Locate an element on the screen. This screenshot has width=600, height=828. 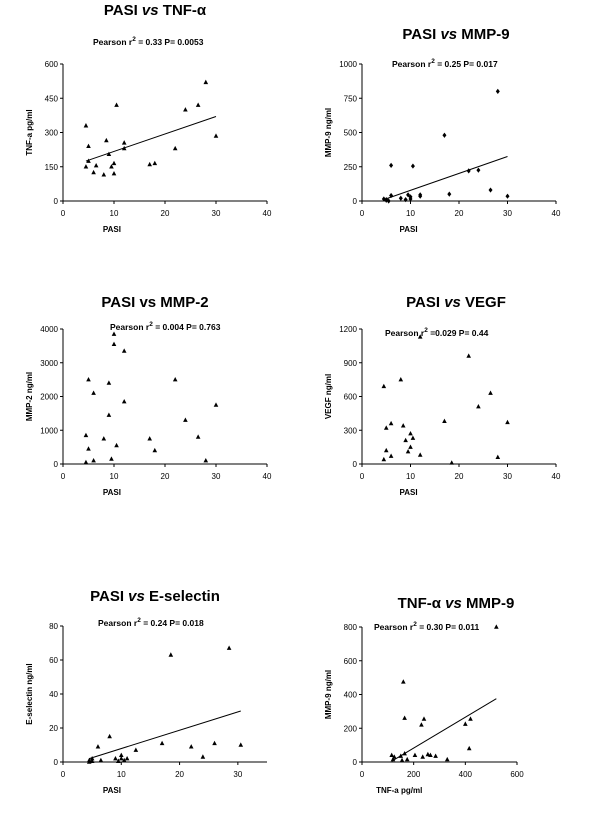
pearson-values: = 0.25 P= 0.017 is located at coordinates (466, 64).